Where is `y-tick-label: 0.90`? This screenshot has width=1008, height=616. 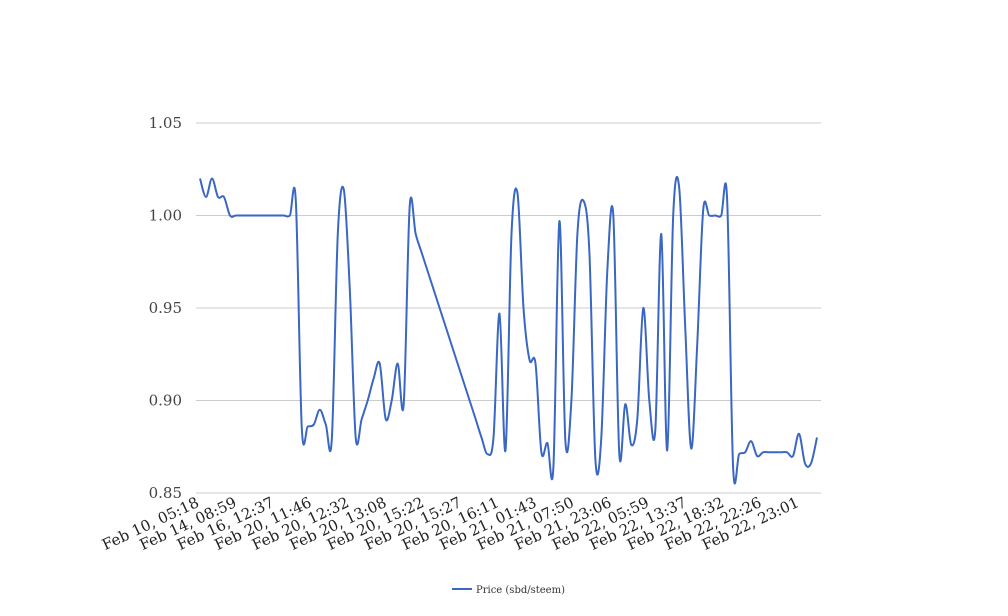 y-tick-label: 0.90 is located at coordinates (165, 401).